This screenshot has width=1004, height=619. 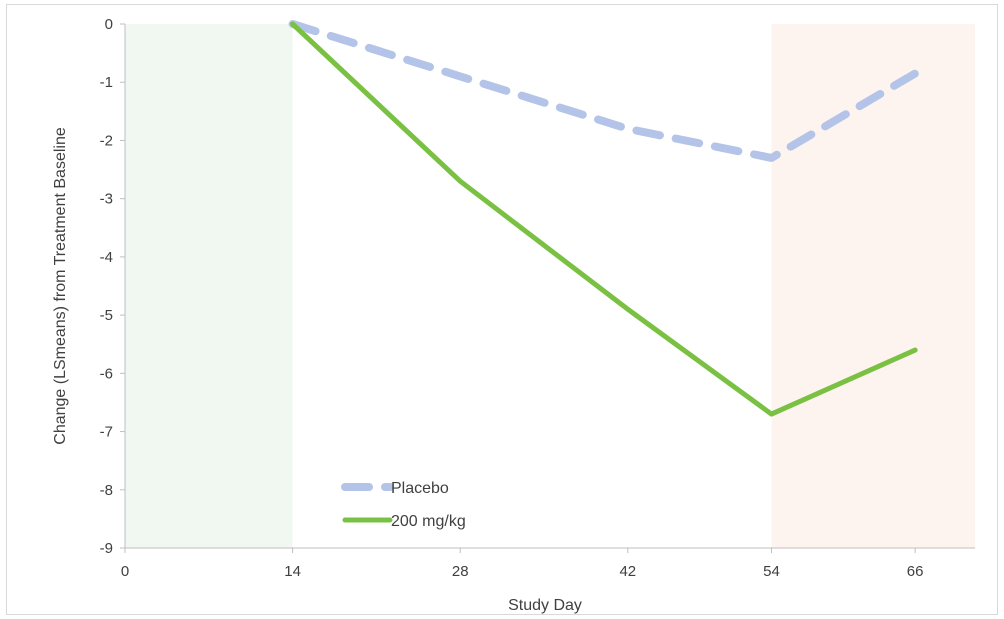 I want to click on y-tick-label: -5, so click(x=106, y=315).